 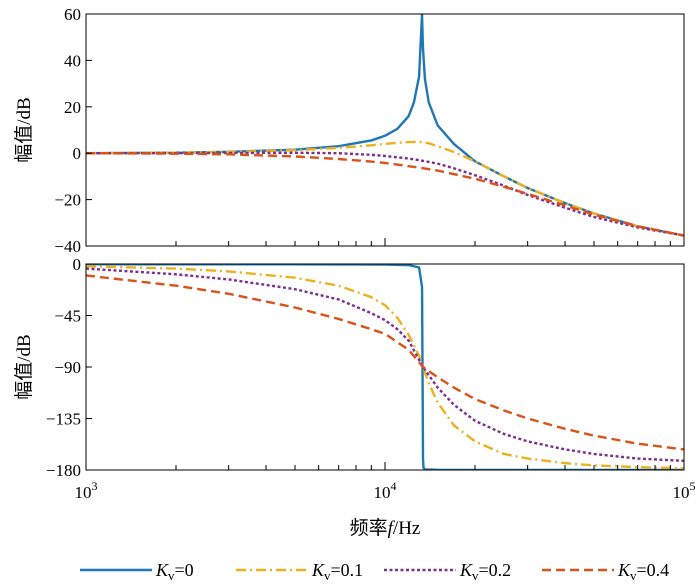 What do you see at coordinates (24, 366) in the screenshot?
I see `phase-y-axis-label: 幅值/dB` at bounding box center [24, 366].